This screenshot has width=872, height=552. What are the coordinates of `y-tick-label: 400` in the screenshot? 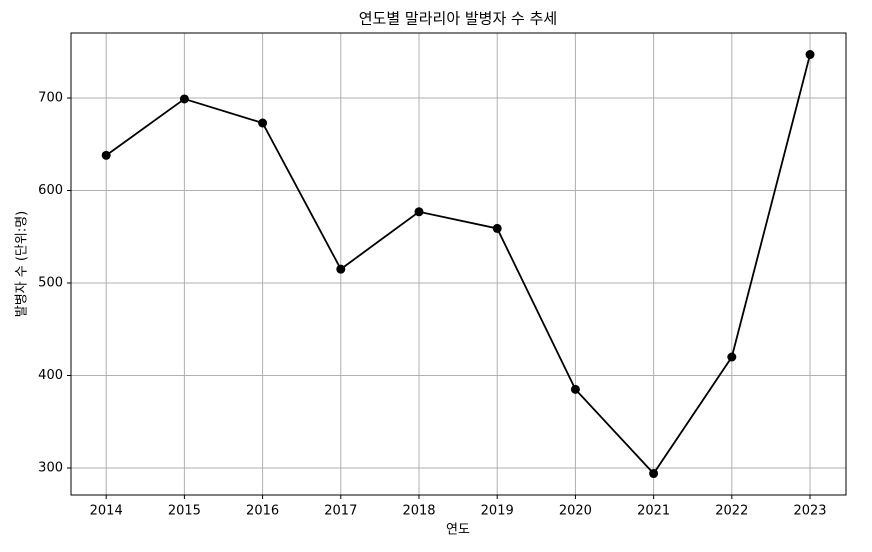 It's located at (50, 375).